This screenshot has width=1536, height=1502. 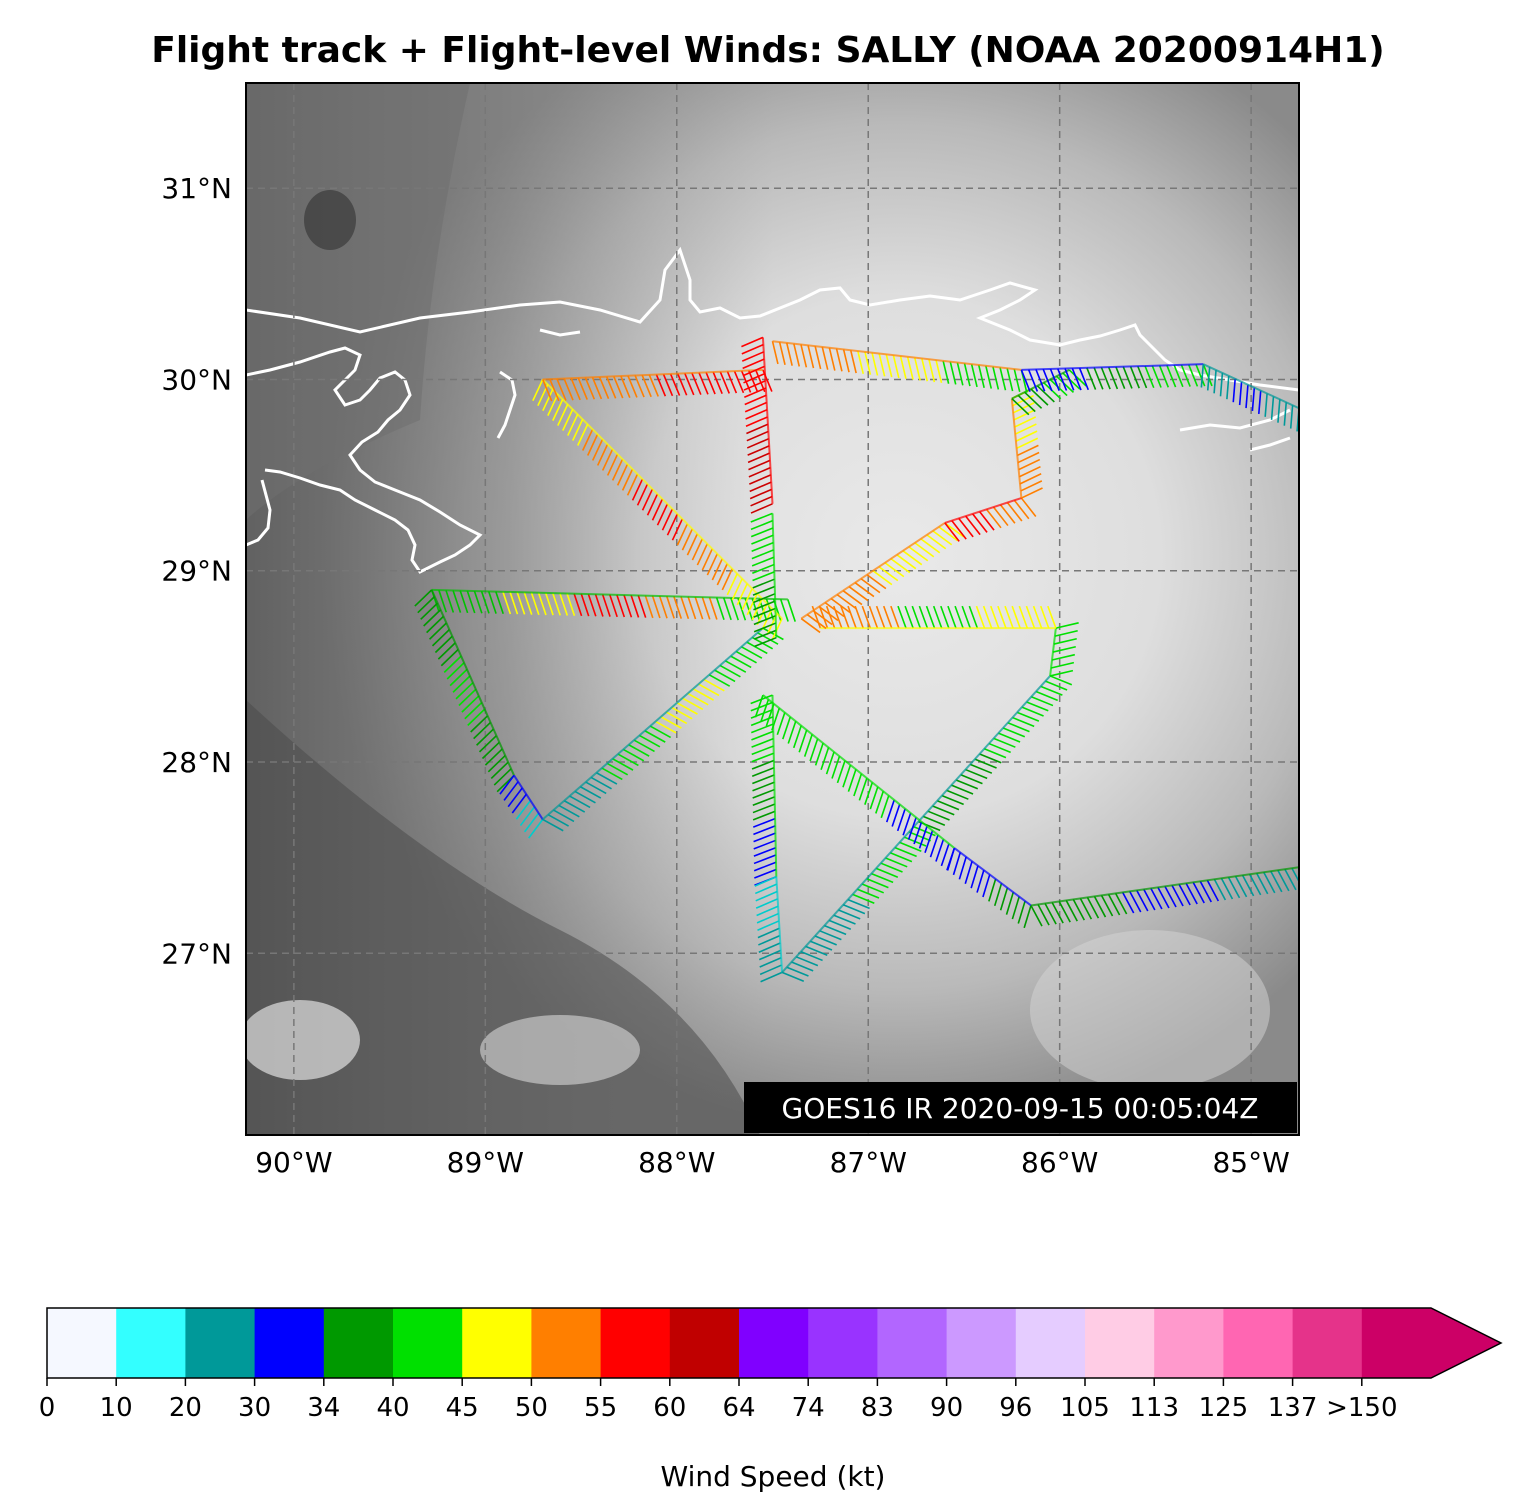 What do you see at coordinates (676, 1162) in the screenshot?
I see `lon-tick-label: 88°W` at bounding box center [676, 1162].